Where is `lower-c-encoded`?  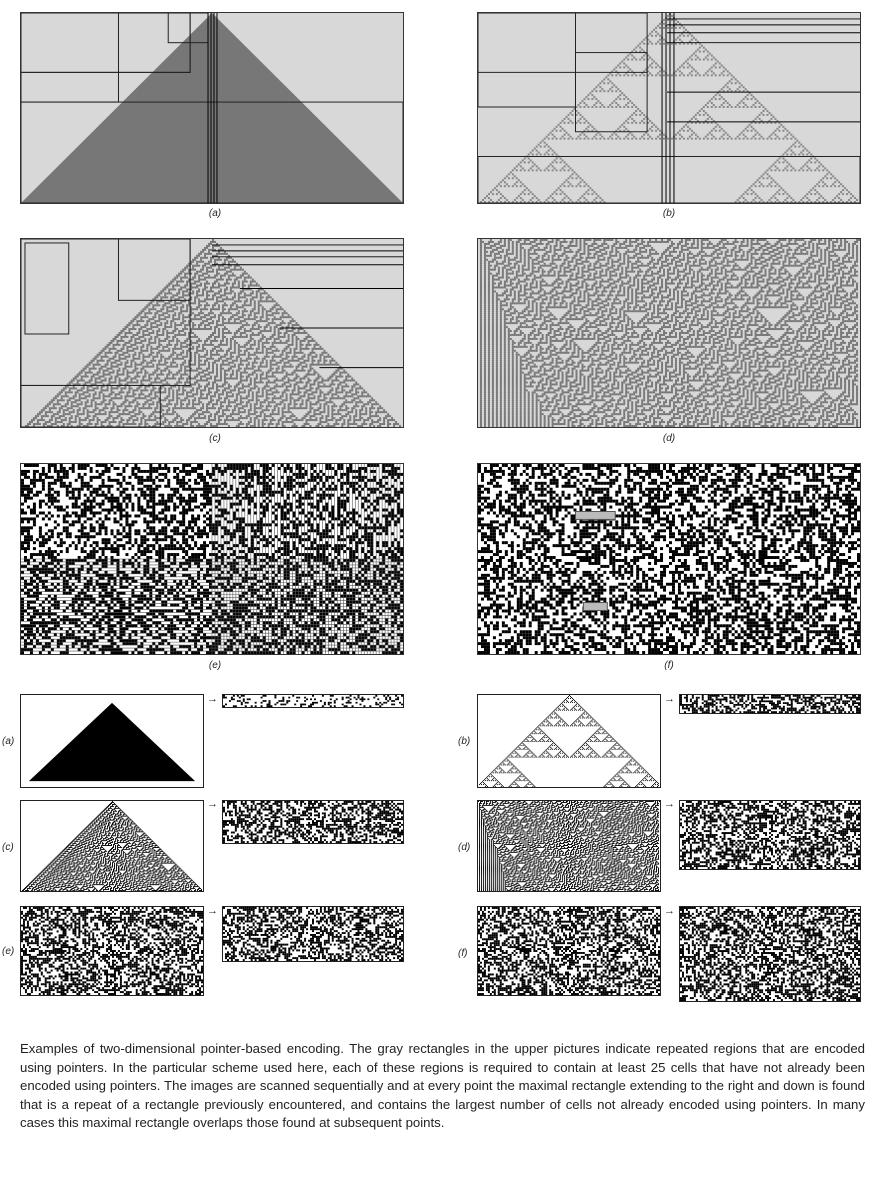 lower-c-encoded is located at coordinates (313, 822).